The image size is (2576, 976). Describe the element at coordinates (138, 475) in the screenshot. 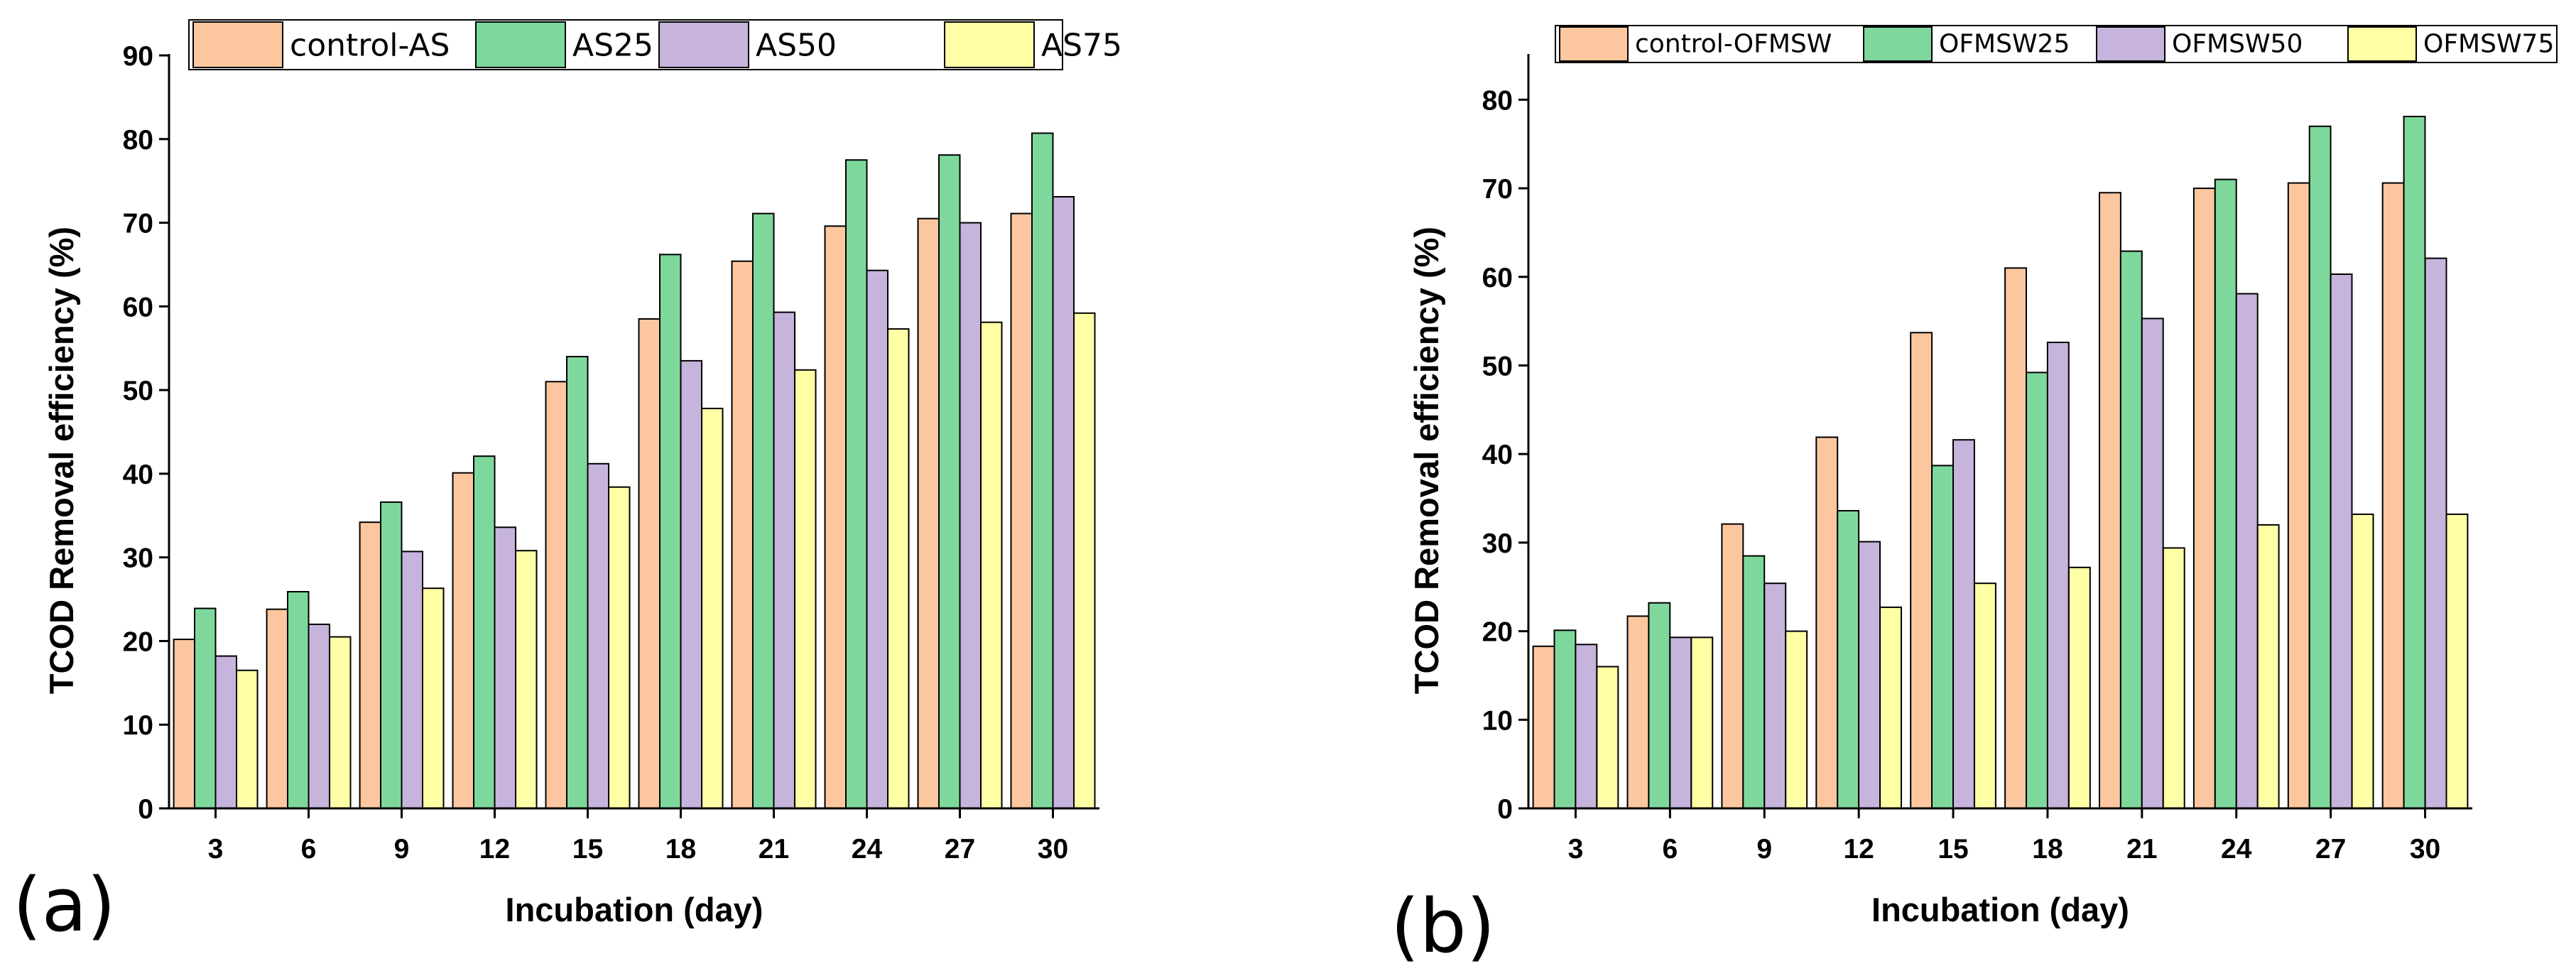

I see `y-tick-label: 40` at that location.